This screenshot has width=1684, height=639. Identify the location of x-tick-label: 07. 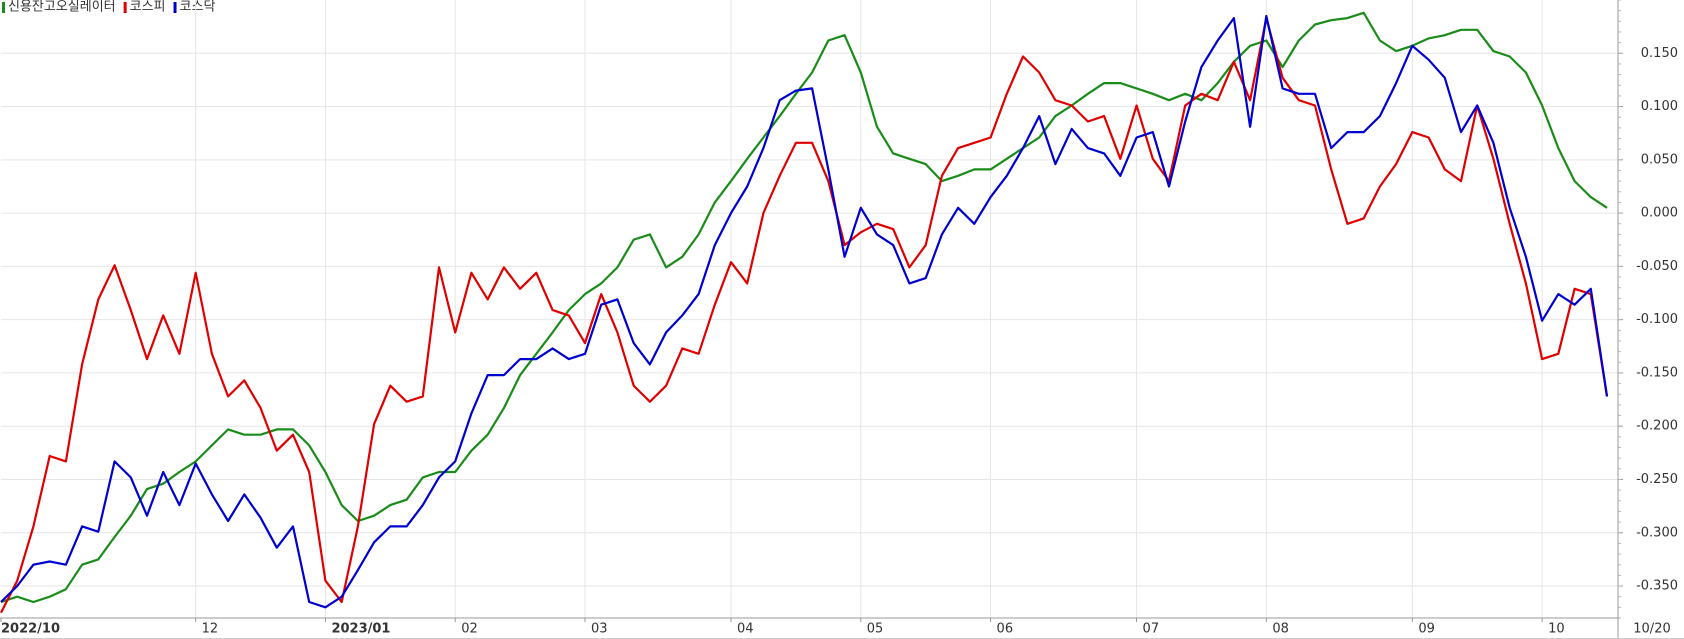
(1151, 629).